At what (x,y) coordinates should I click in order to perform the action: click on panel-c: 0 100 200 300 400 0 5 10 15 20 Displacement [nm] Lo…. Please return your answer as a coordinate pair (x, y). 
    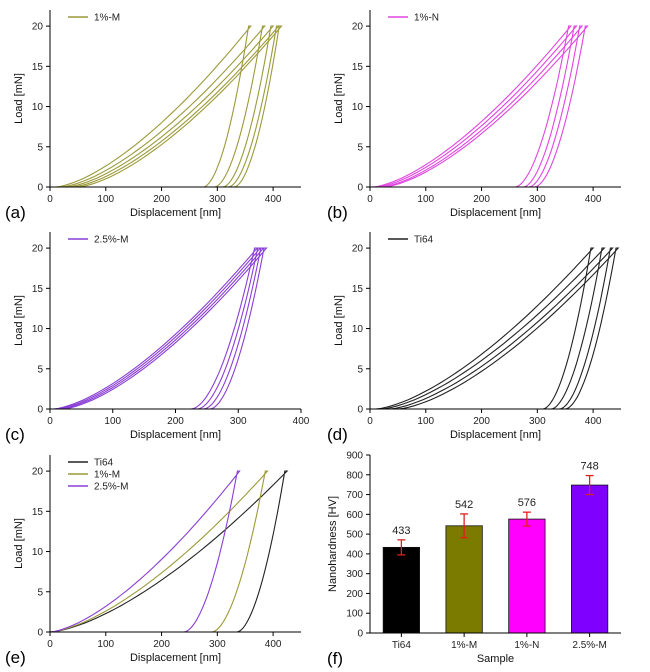
    Looking at the image, I should click on (157, 338).